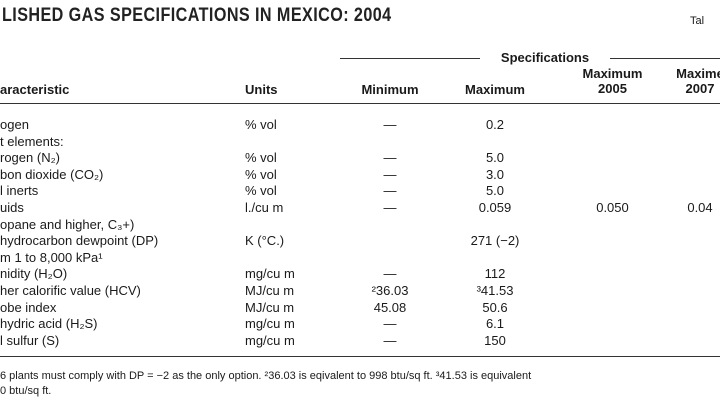  Describe the element at coordinates (495, 124) in the screenshot. I see `cell: 0.2` at that location.